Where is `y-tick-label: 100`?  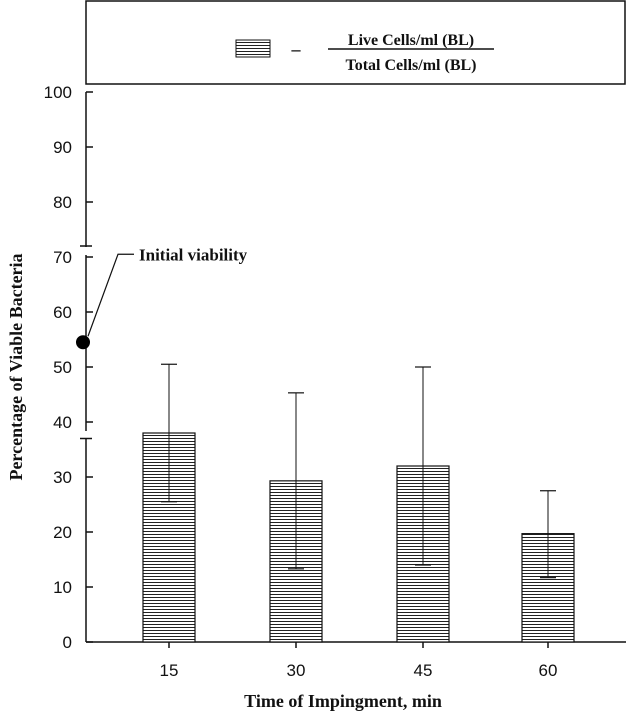
y-tick-label: 100 is located at coordinates (58, 92).